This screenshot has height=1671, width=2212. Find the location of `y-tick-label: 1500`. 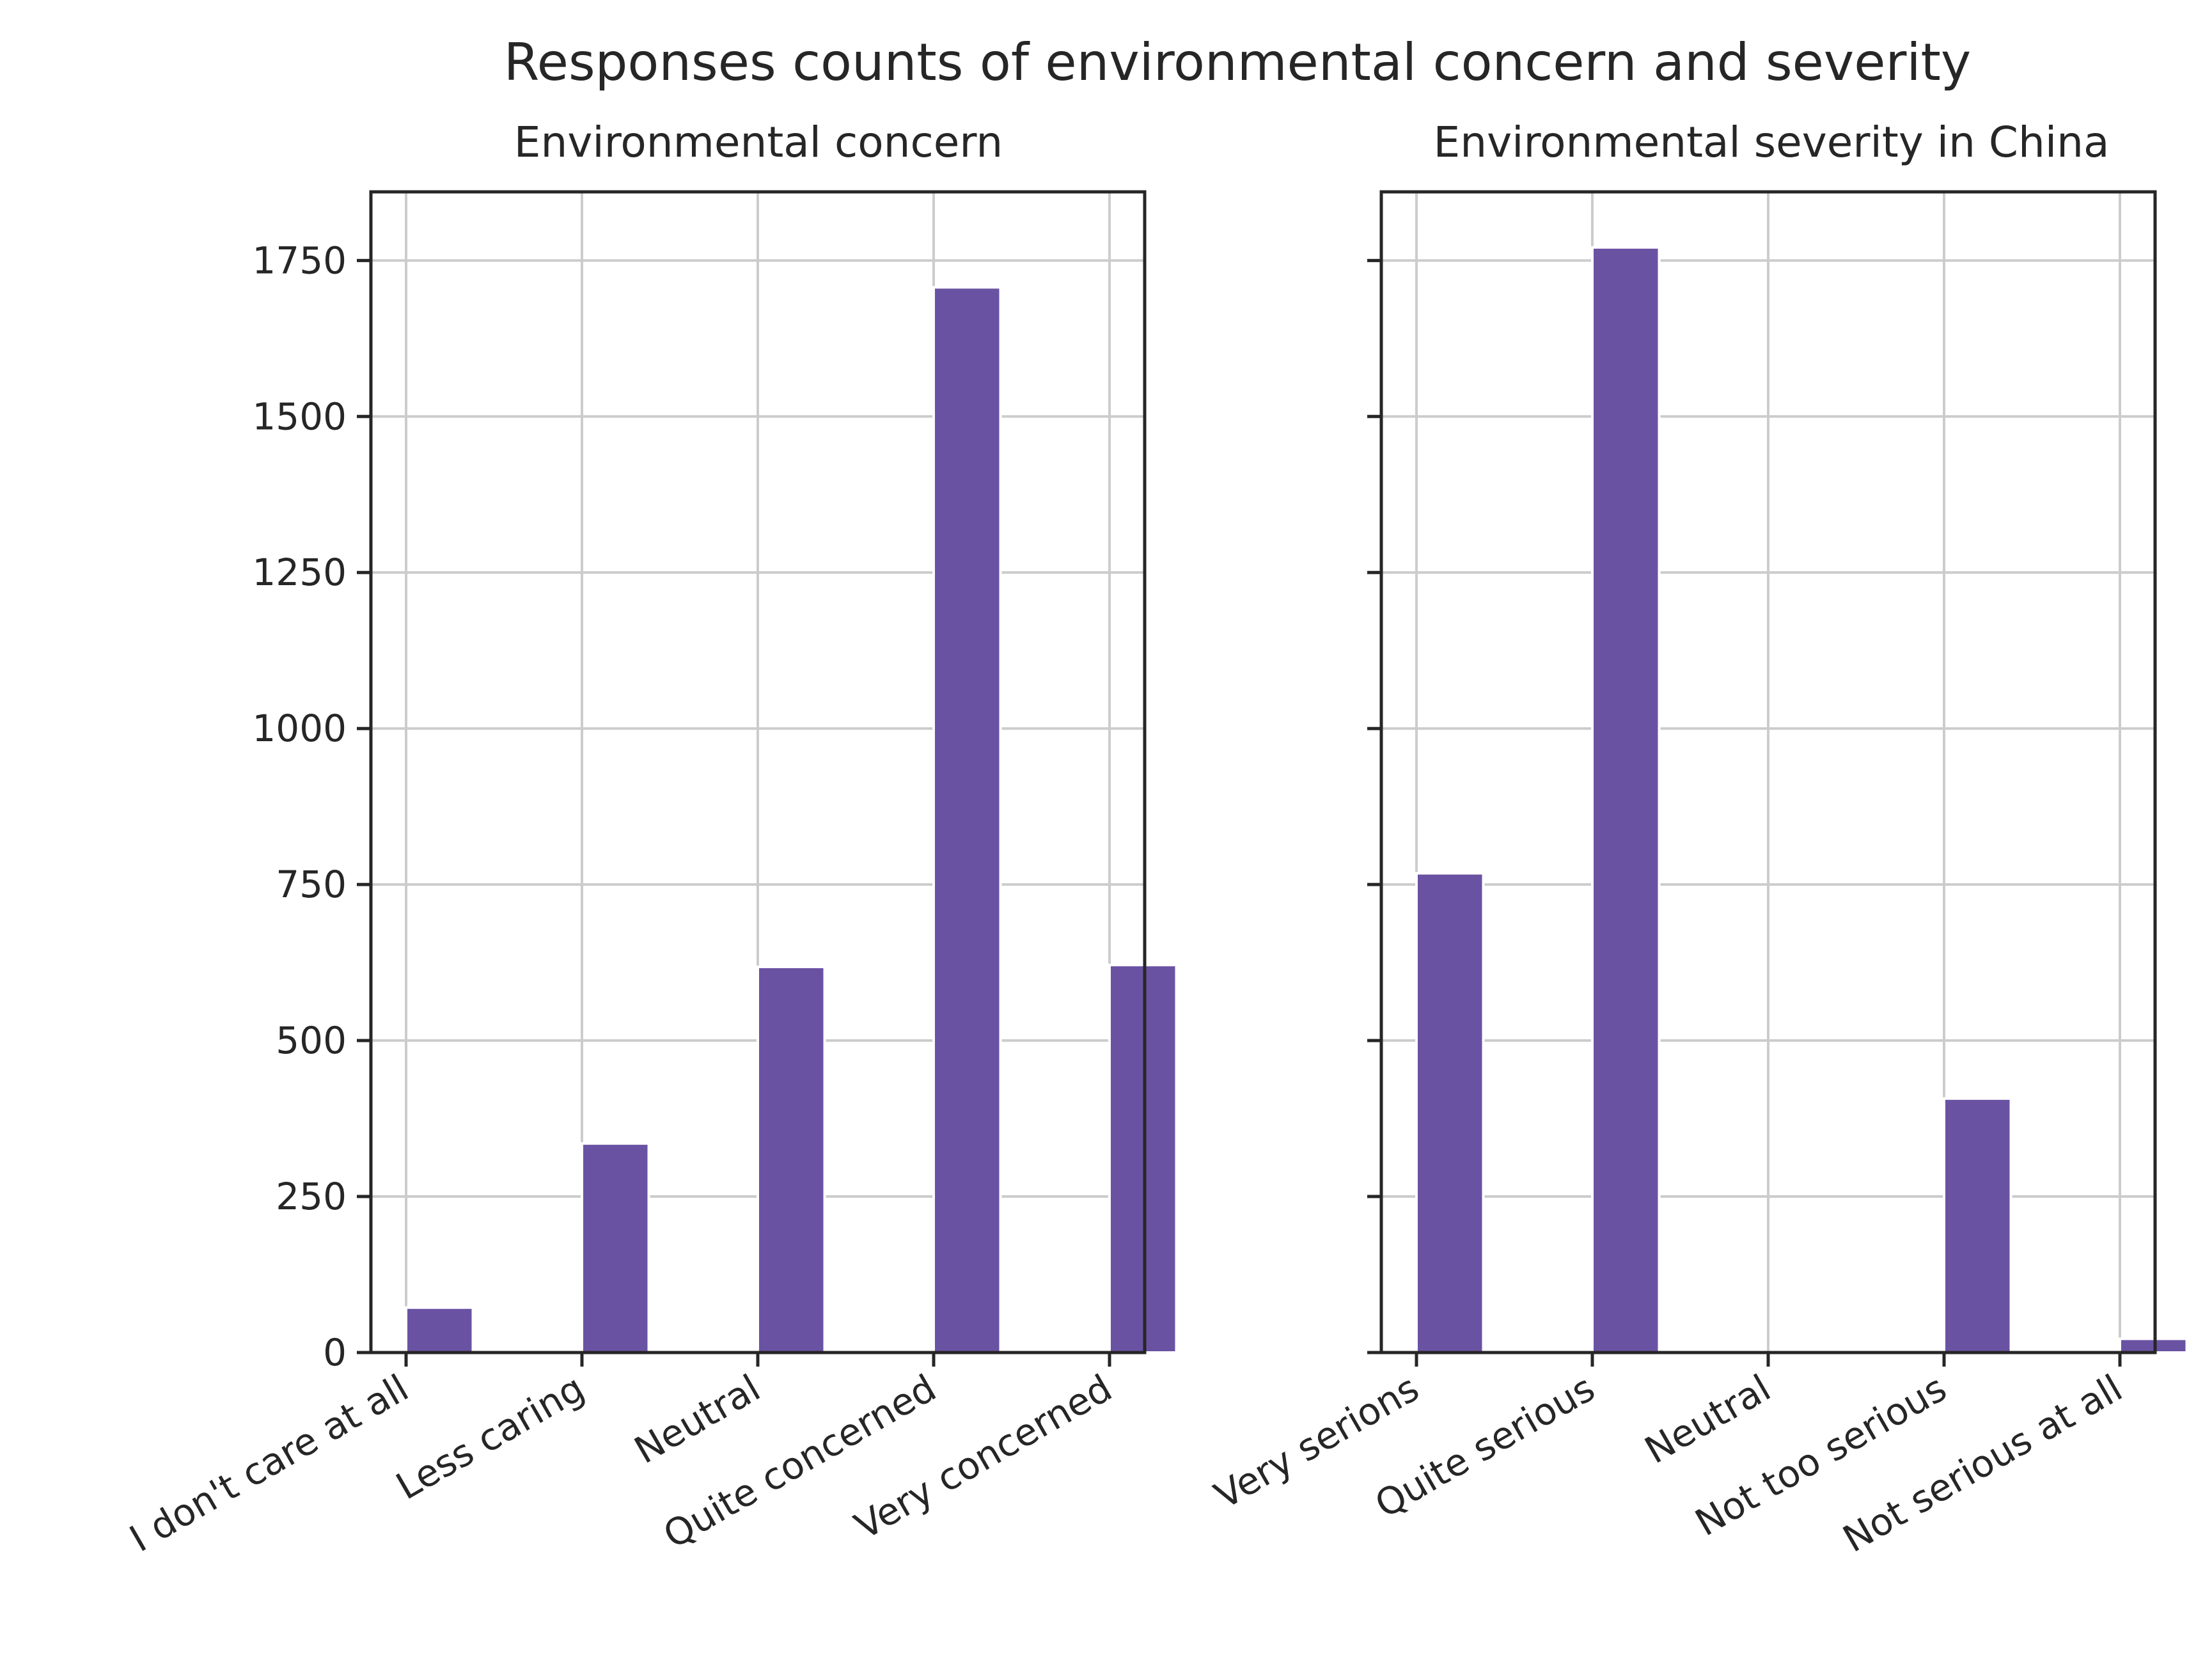

y-tick-label: 1500 is located at coordinates (299, 416).